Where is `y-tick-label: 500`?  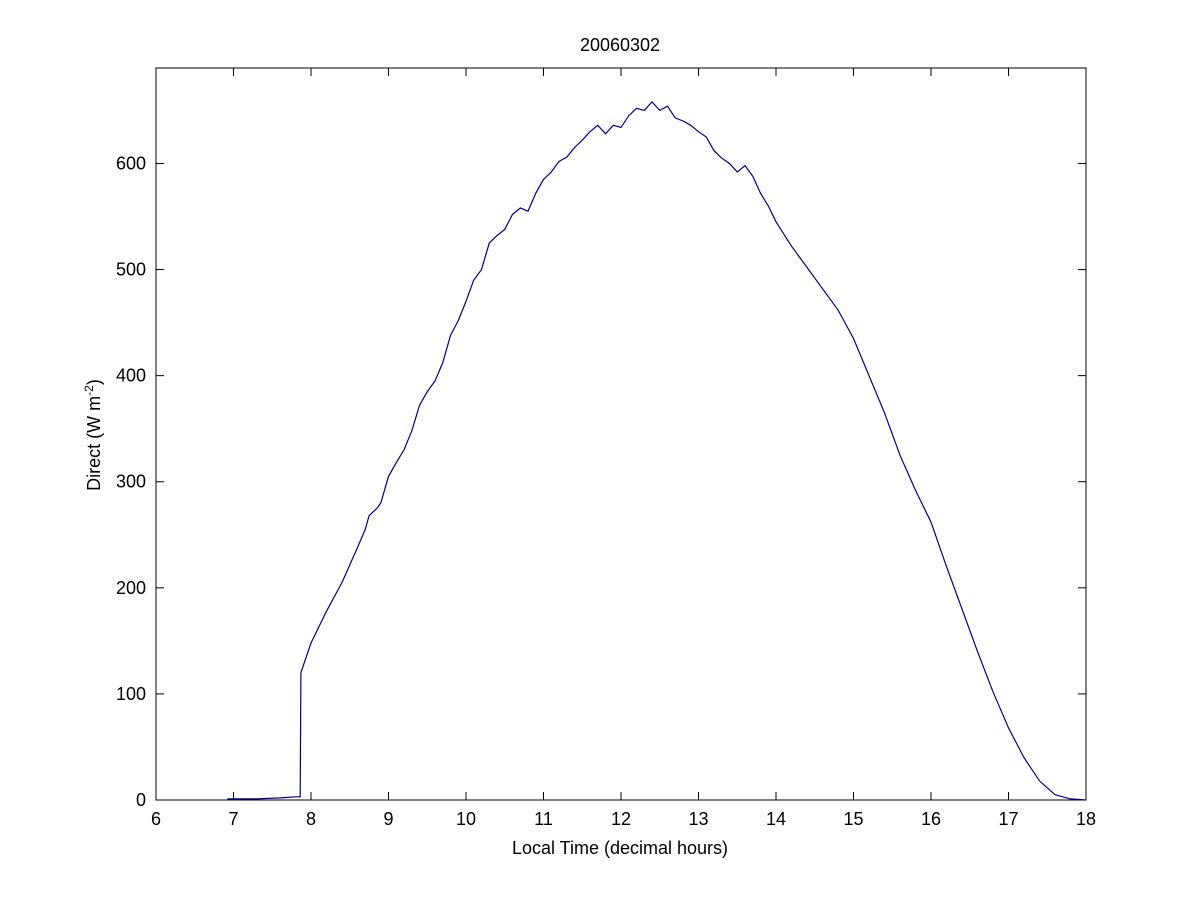
y-tick-label: 500 is located at coordinates (131, 270).